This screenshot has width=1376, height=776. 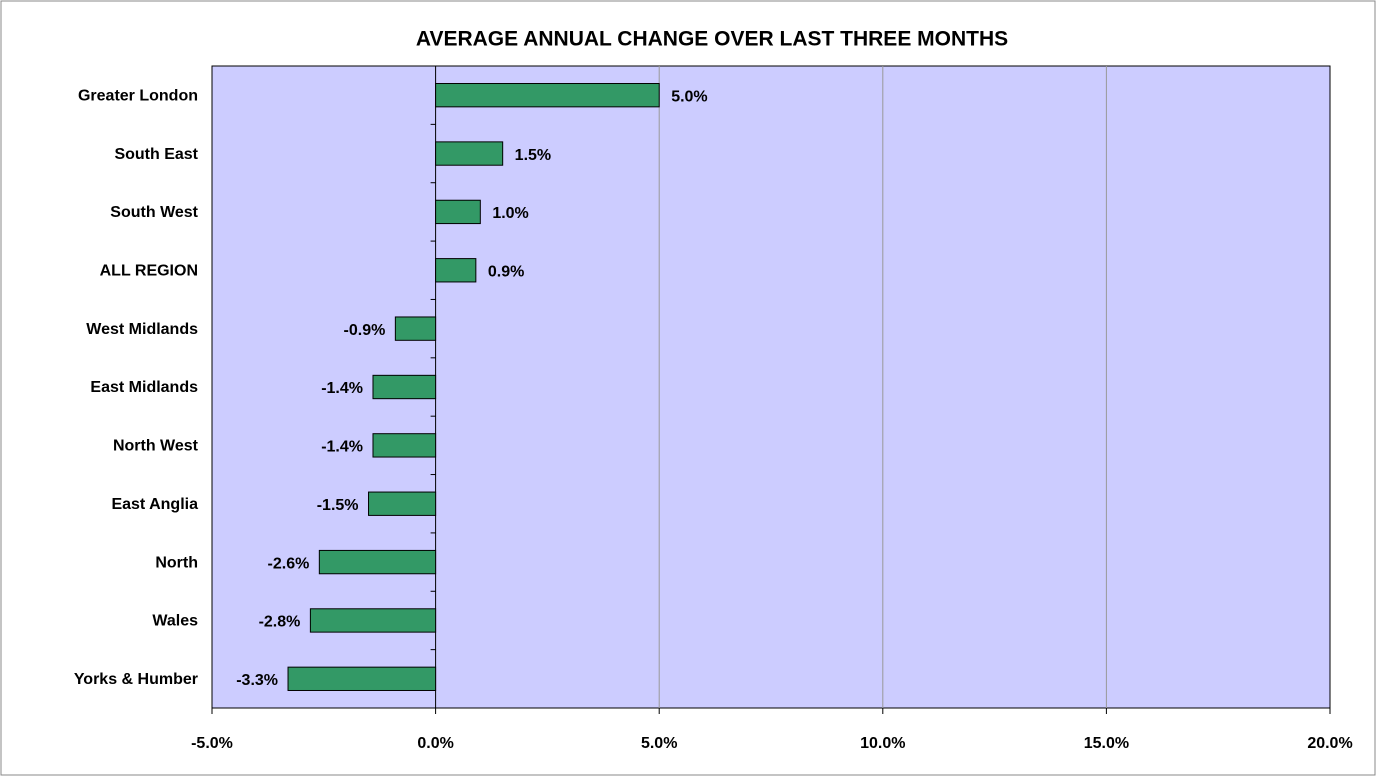 I want to click on y-tick-label: South West, so click(x=154, y=212).